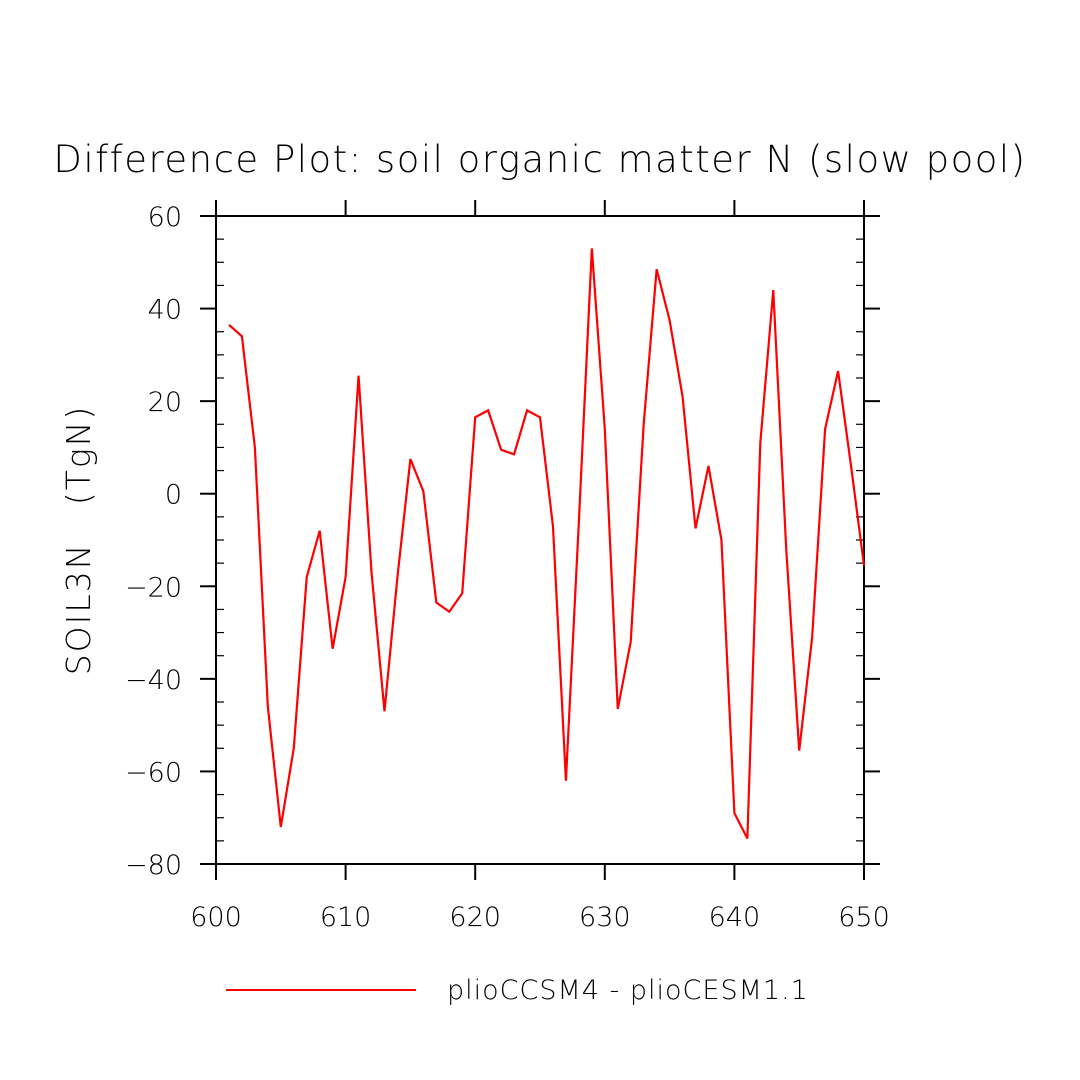 This screenshot has width=1080, height=1080. What do you see at coordinates (346, 917) in the screenshot?
I see `x-tick-label: 610` at bounding box center [346, 917].